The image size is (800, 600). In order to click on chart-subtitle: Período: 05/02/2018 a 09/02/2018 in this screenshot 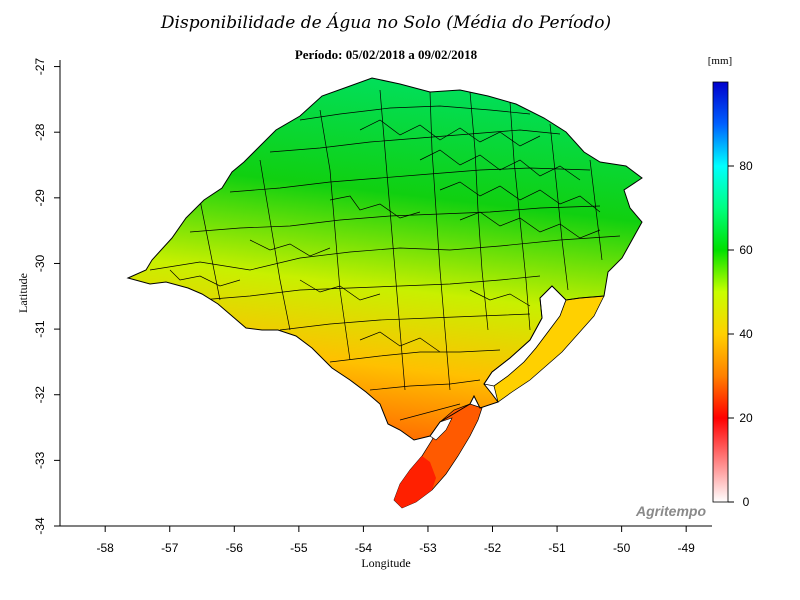, I will do `click(386, 54)`.